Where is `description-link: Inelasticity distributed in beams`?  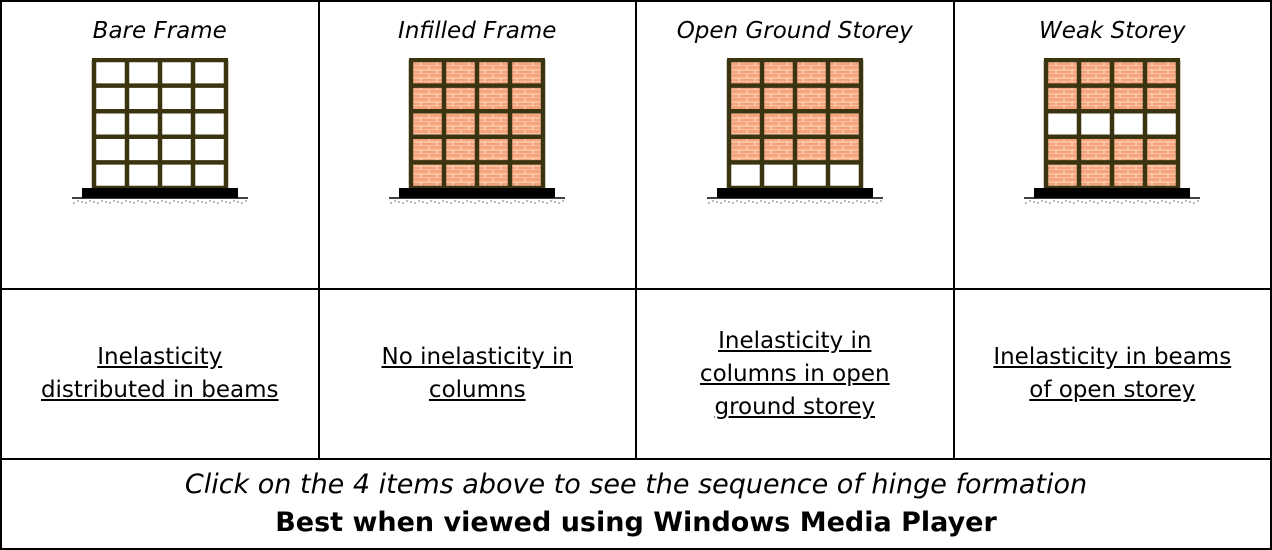
description-link: Inelasticity distributed in beams is located at coordinates (159, 373).